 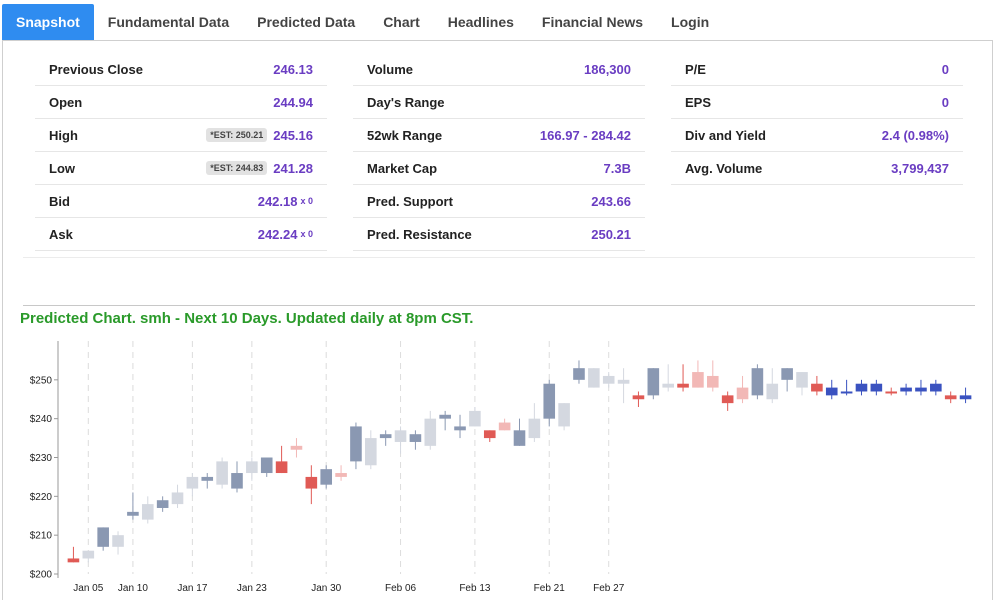 What do you see at coordinates (617, 168) in the screenshot?
I see `stat-value: 7.3B` at bounding box center [617, 168].